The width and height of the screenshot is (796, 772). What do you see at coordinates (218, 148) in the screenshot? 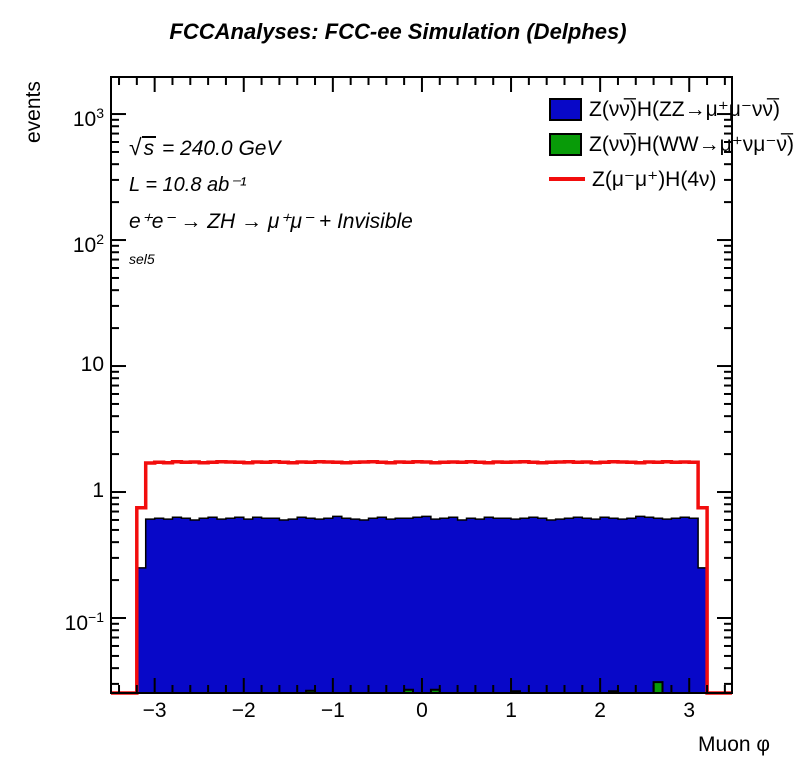
I see `energy-value: = 240.0 GeV` at bounding box center [218, 148].